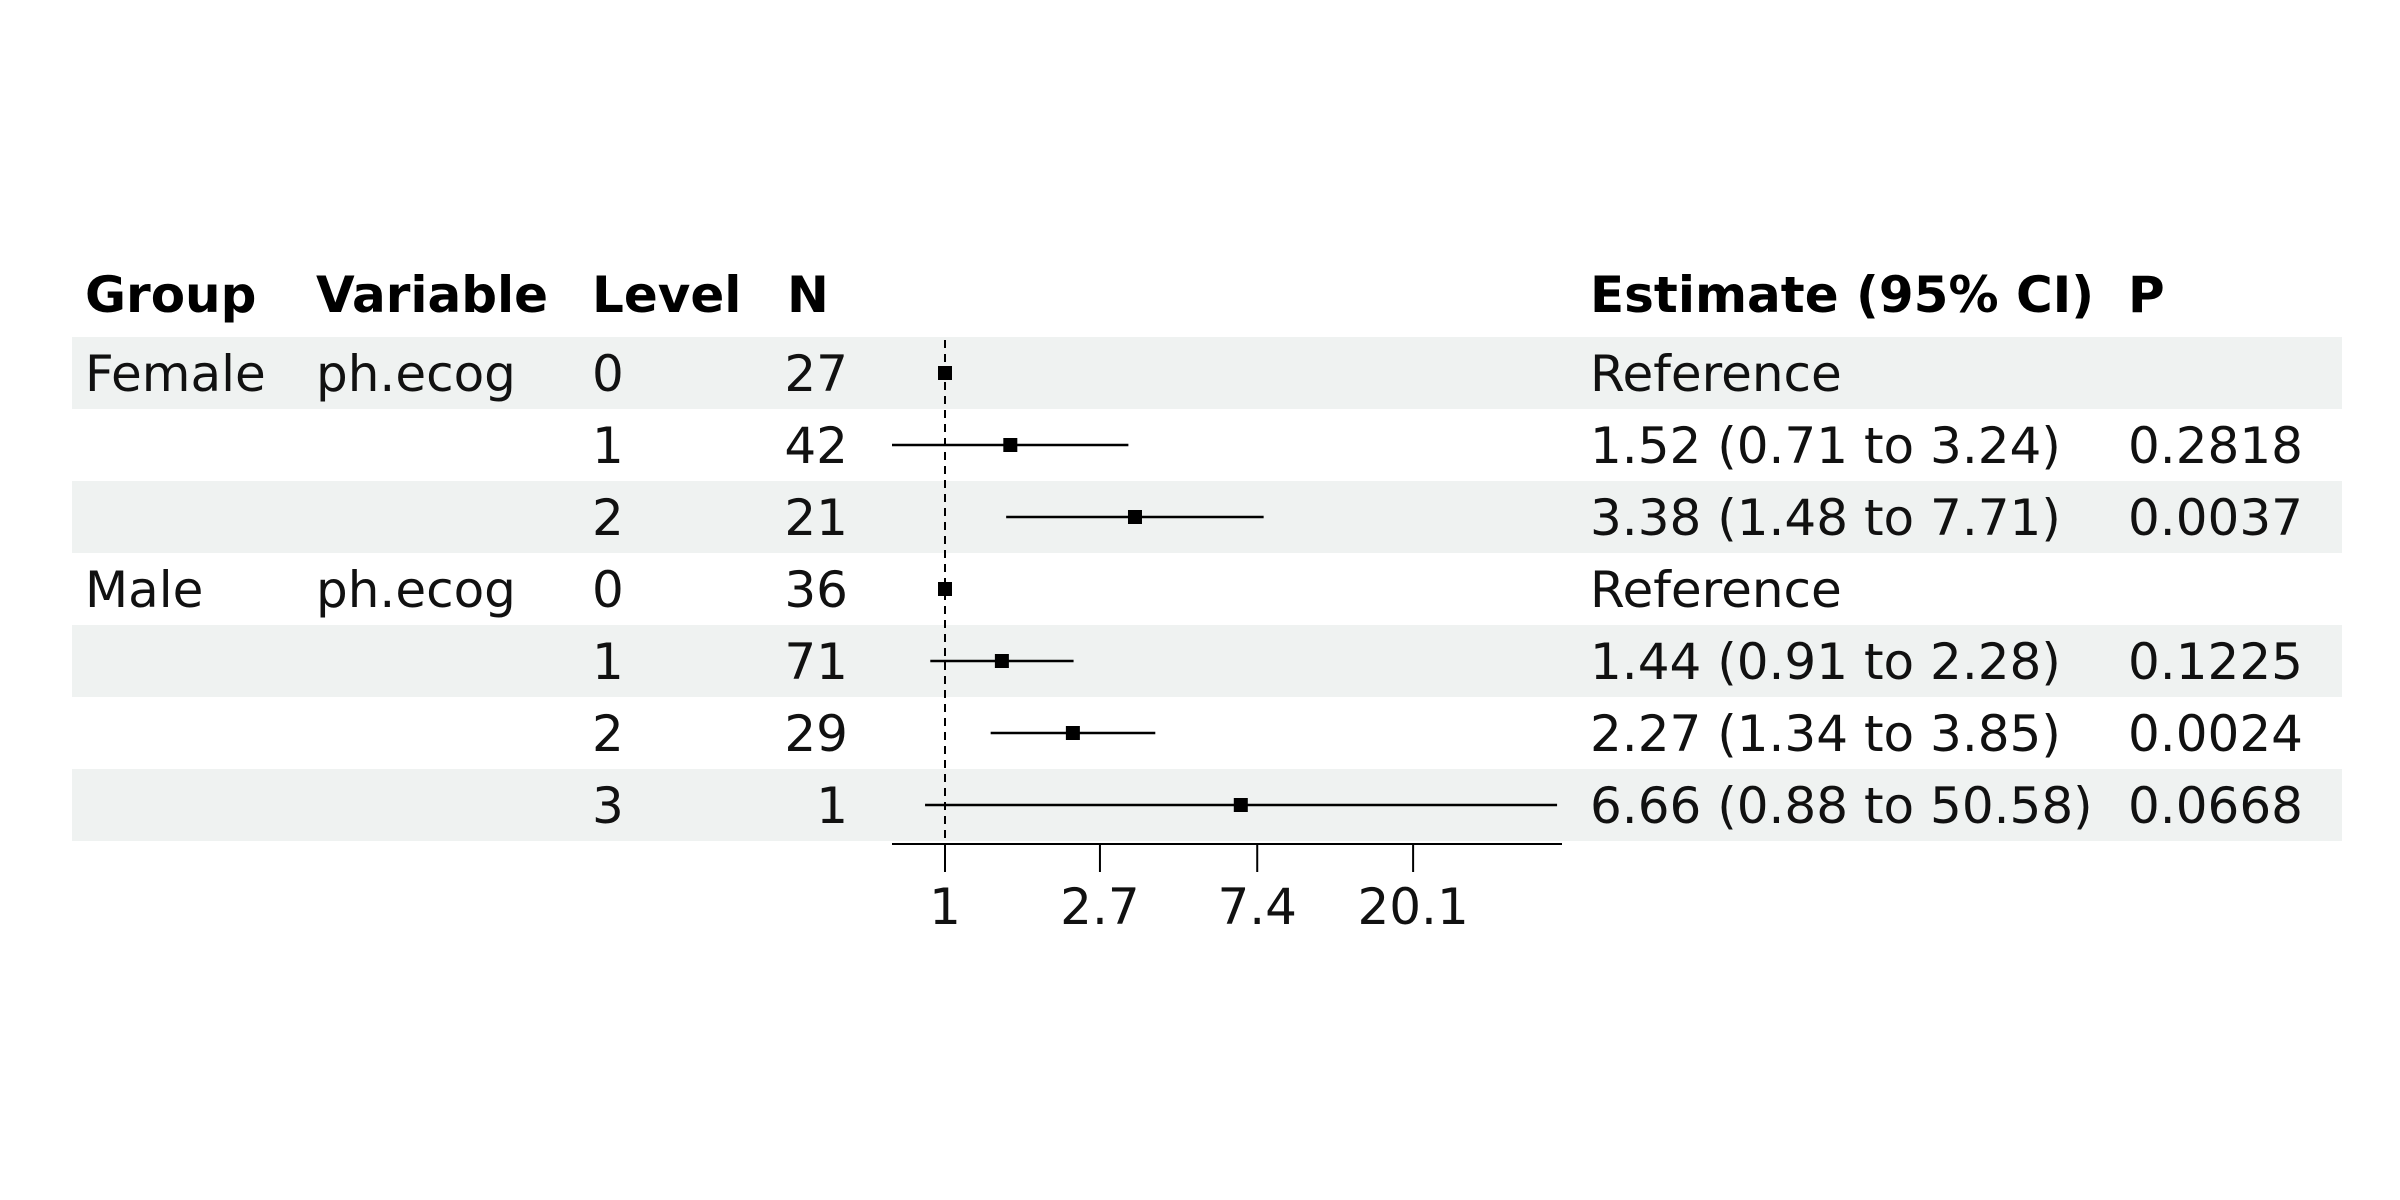 The height and width of the screenshot is (1200, 2400). I want to click on cell-estimate: 3.38 (1.48 to 7.71), so click(1825, 518).